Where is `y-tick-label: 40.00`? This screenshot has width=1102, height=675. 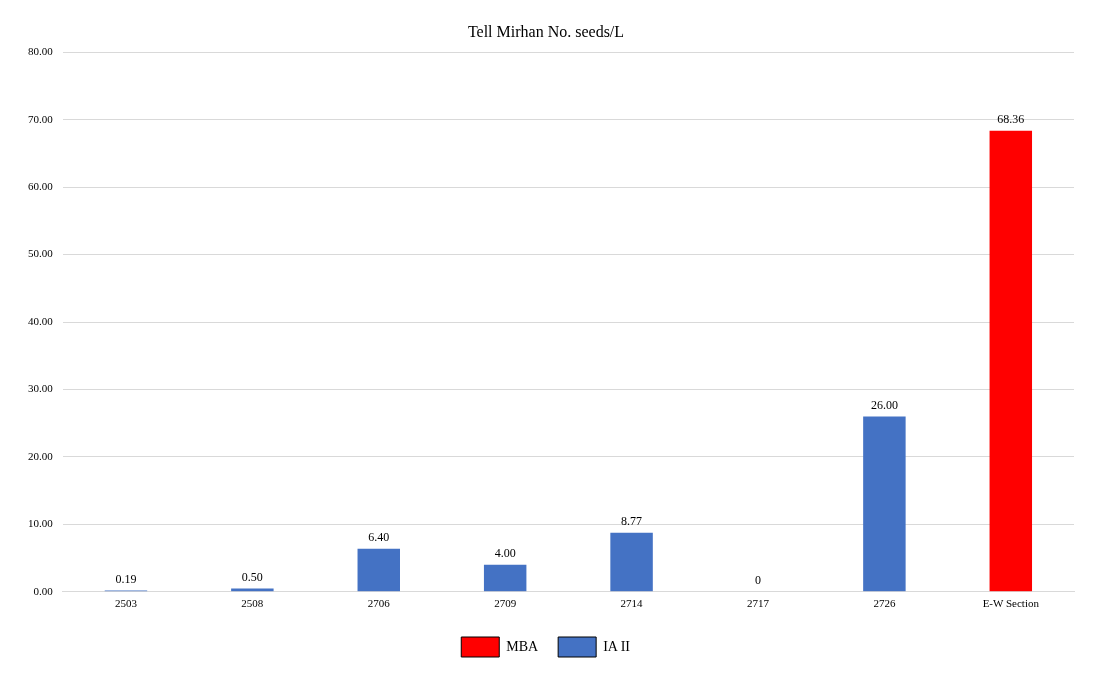
y-tick-label: 40.00 is located at coordinates (41, 320).